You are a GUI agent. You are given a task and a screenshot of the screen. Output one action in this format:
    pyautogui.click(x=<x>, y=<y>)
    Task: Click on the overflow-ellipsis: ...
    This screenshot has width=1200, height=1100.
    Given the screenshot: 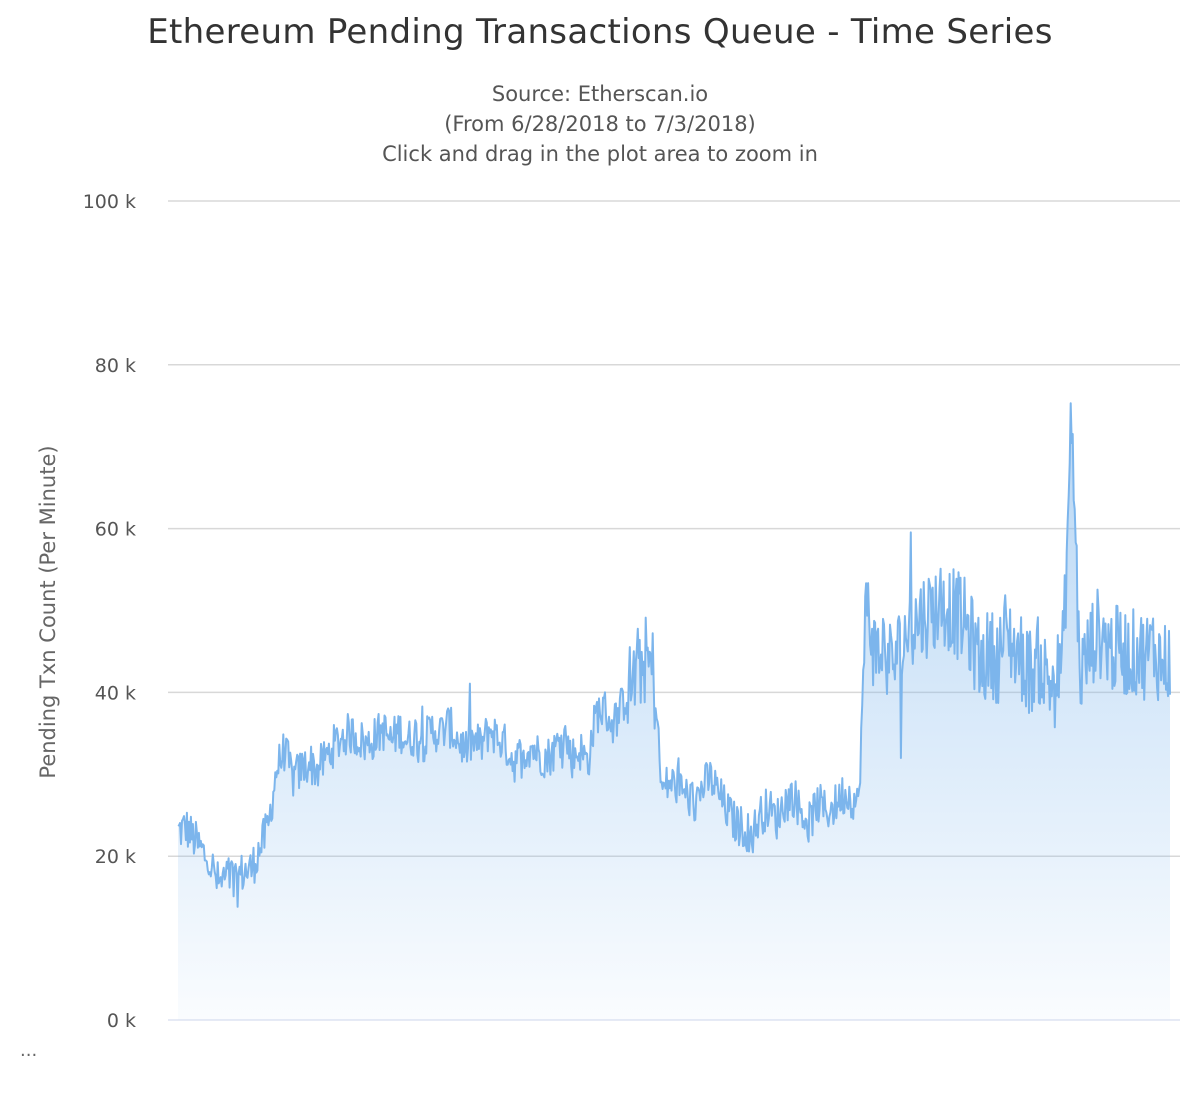 What is the action you would take?
    pyautogui.click(x=29, y=1050)
    